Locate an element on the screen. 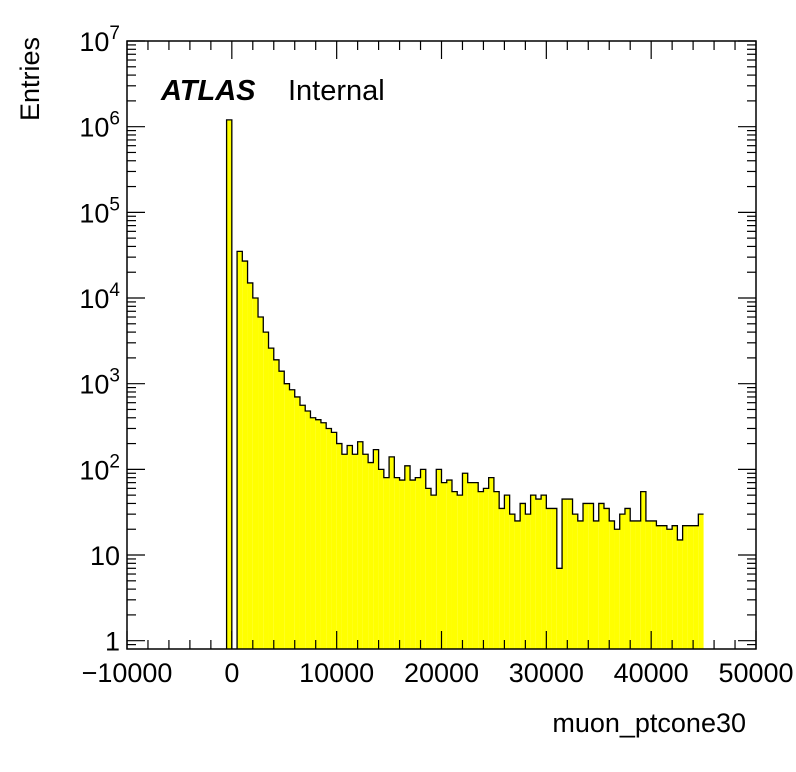 The width and height of the screenshot is (796, 772). y-tick-label: 10⁶ is located at coordinates (99, 126).